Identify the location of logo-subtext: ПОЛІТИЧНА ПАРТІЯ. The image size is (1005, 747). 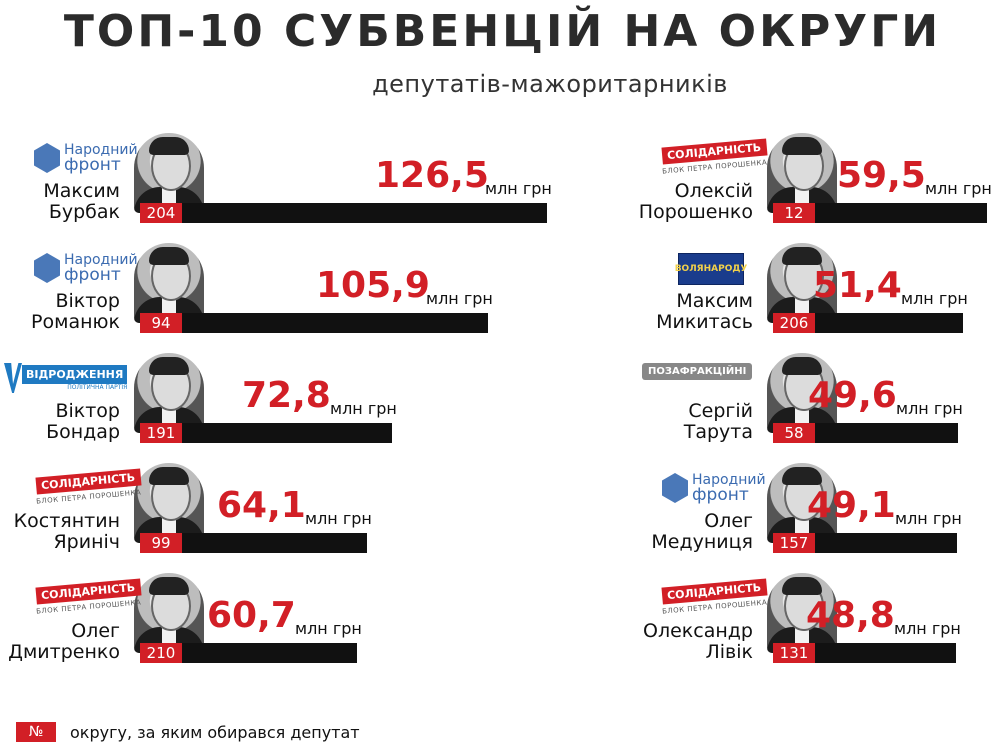
(97, 387).